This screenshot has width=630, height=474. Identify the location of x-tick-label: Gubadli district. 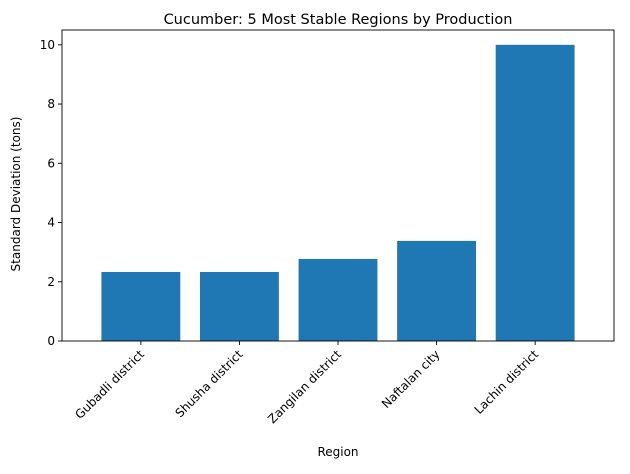
(109, 384).